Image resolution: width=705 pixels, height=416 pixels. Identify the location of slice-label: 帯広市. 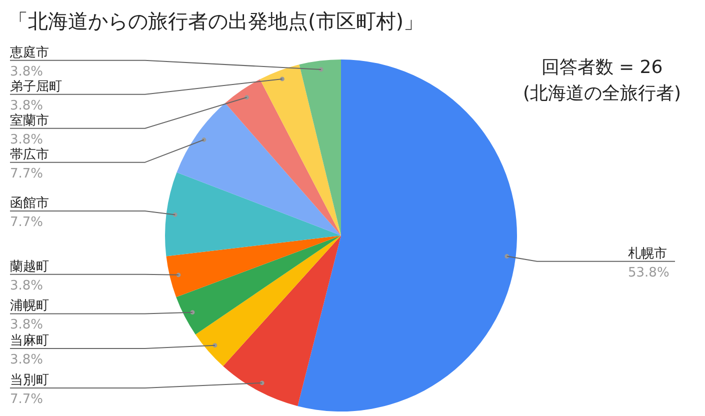
(29, 154).